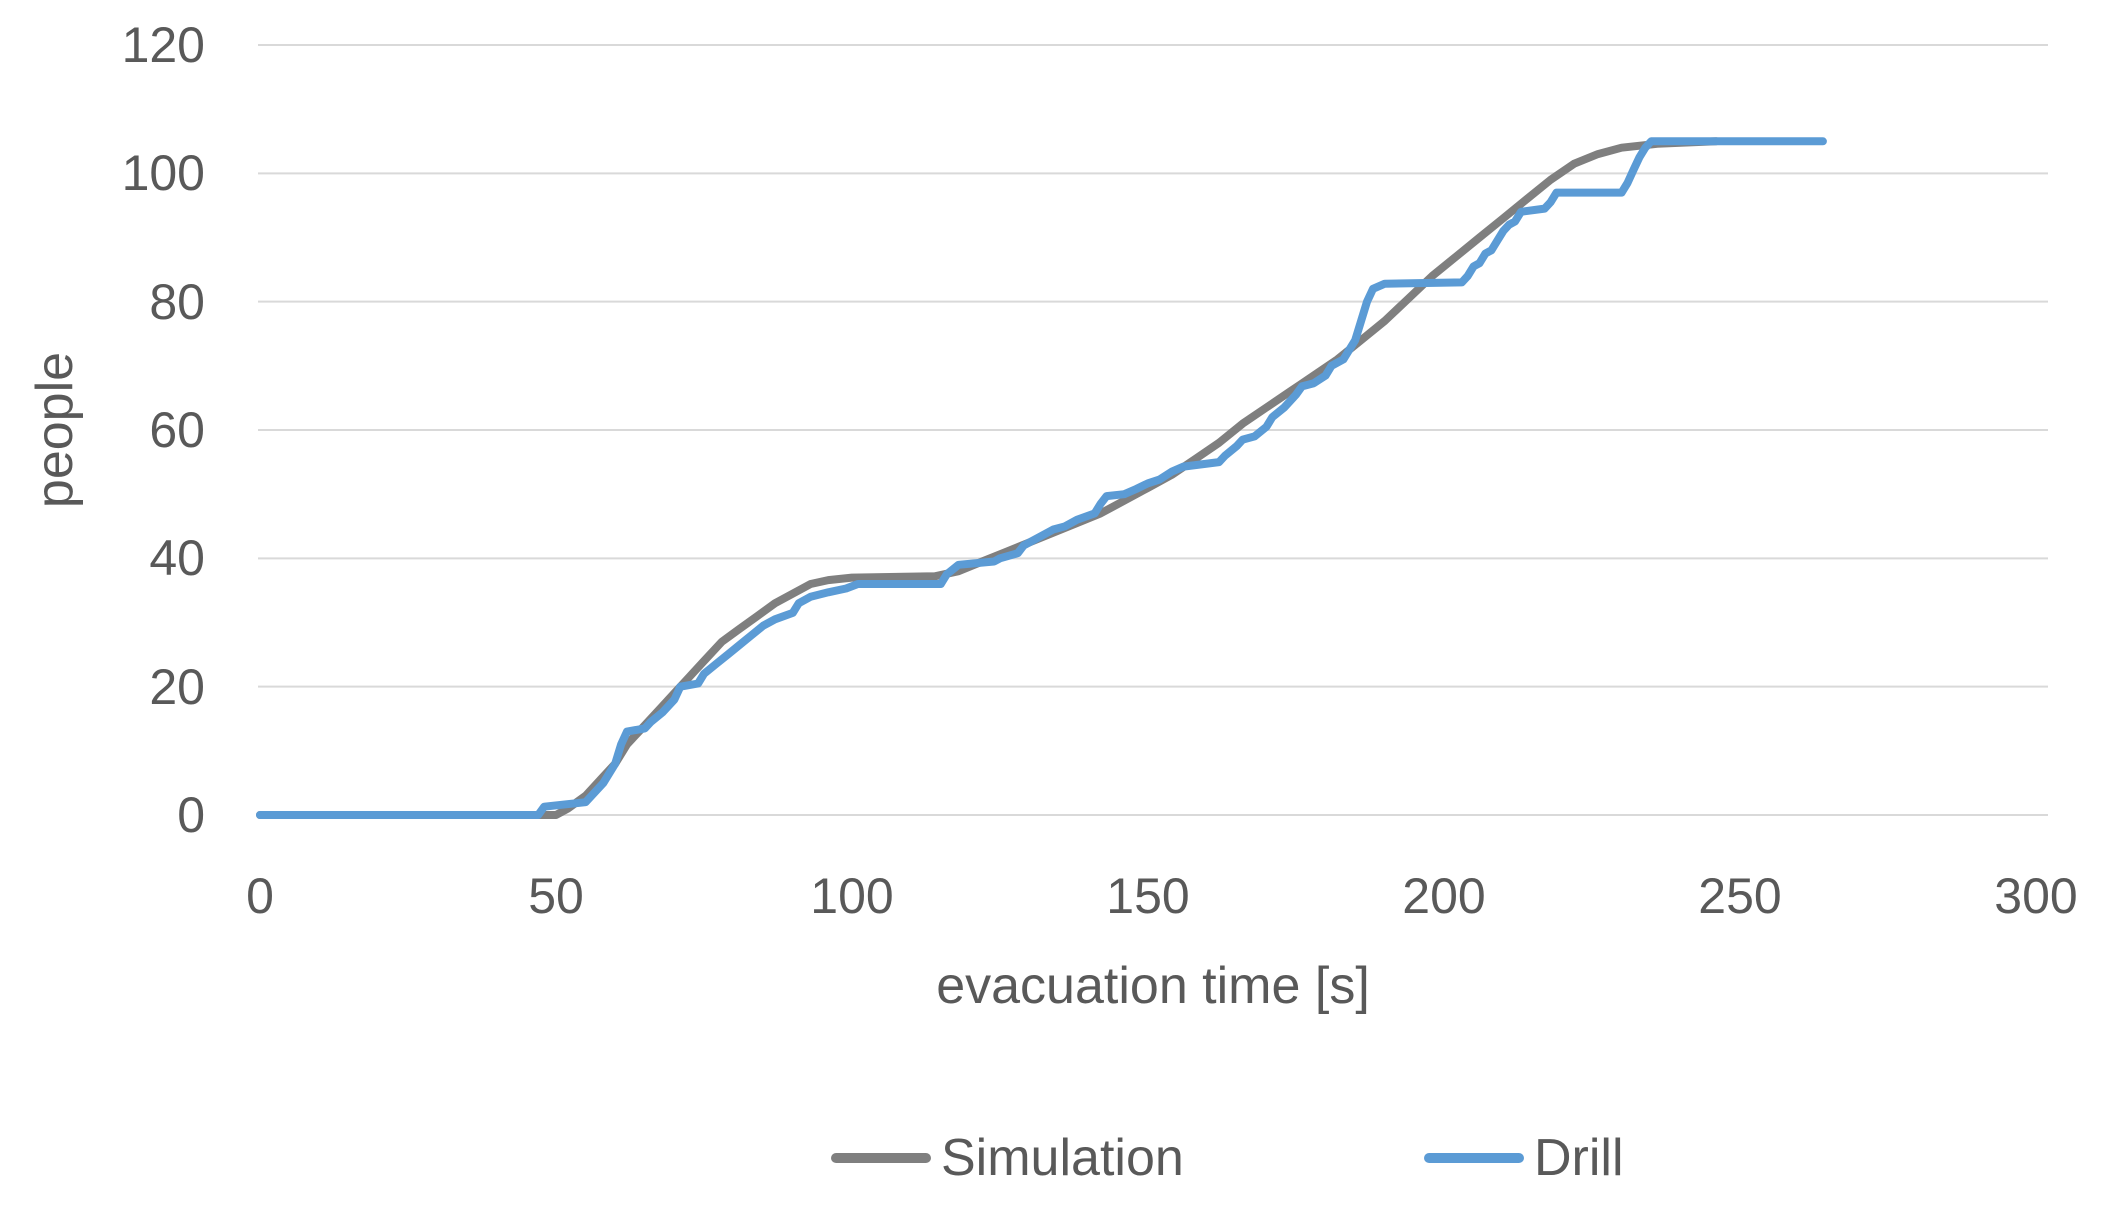 The image size is (2128, 1211). Describe the element at coordinates (177, 558) in the screenshot. I see `y-tick-label-40: 40` at that location.